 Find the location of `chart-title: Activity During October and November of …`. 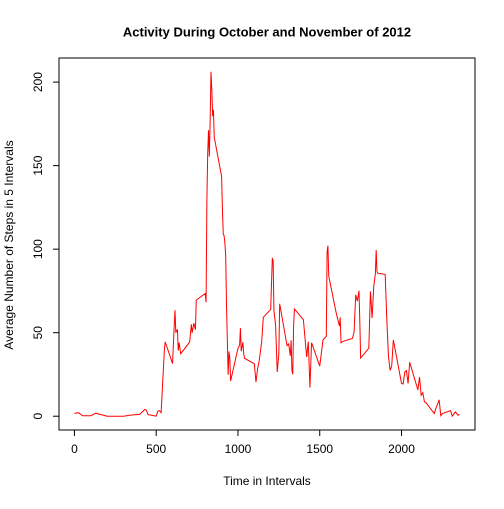

chart-title: Activity During October and November of … is located at coordinates (267, 31).